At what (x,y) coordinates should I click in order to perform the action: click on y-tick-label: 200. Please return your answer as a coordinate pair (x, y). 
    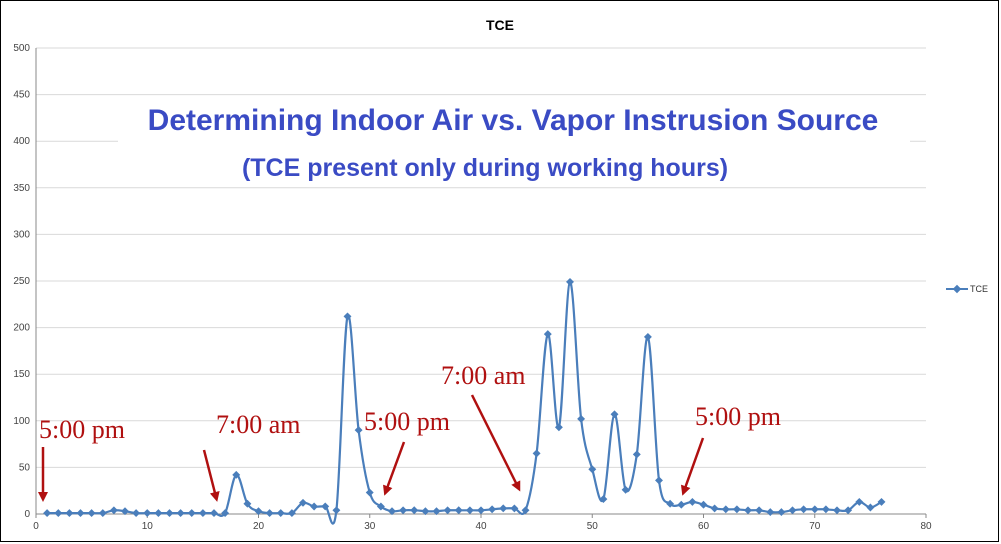
    Looking at the image, I should click on (21, 328).